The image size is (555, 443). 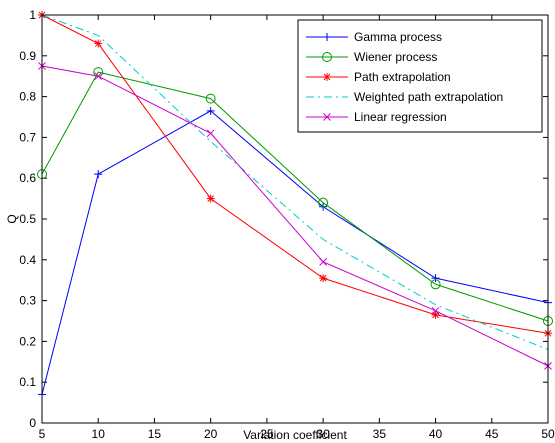 I want to click on x-tick-label: 20, so click(x=211, y=434).